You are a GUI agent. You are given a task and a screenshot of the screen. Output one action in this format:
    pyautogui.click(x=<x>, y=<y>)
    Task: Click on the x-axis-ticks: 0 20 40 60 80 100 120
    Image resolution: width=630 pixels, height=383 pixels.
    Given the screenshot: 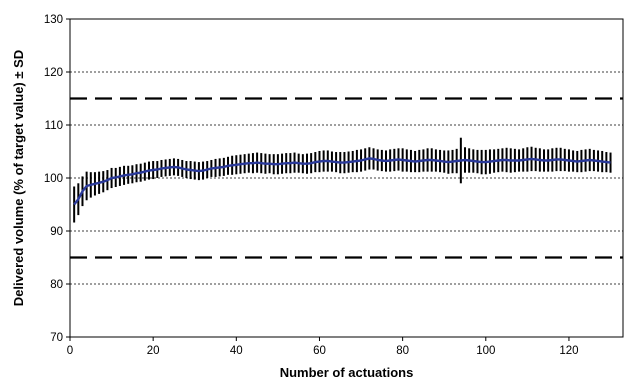 What is the action you would take?
    pyautogui.click(x=323, y=347)
    